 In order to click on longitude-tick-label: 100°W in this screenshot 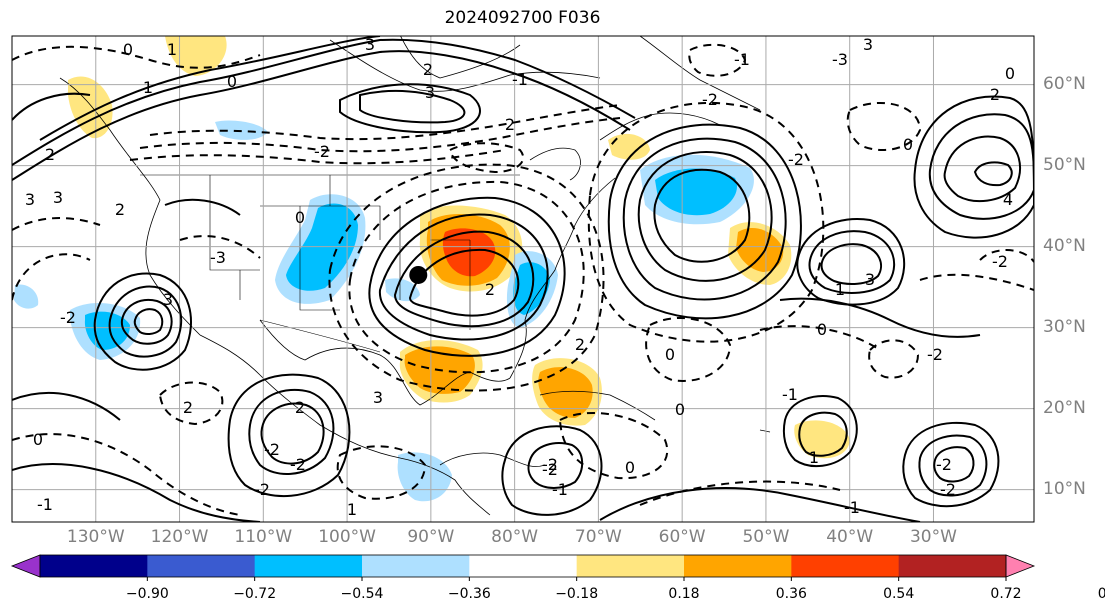, I will do `click(347, 537)`.